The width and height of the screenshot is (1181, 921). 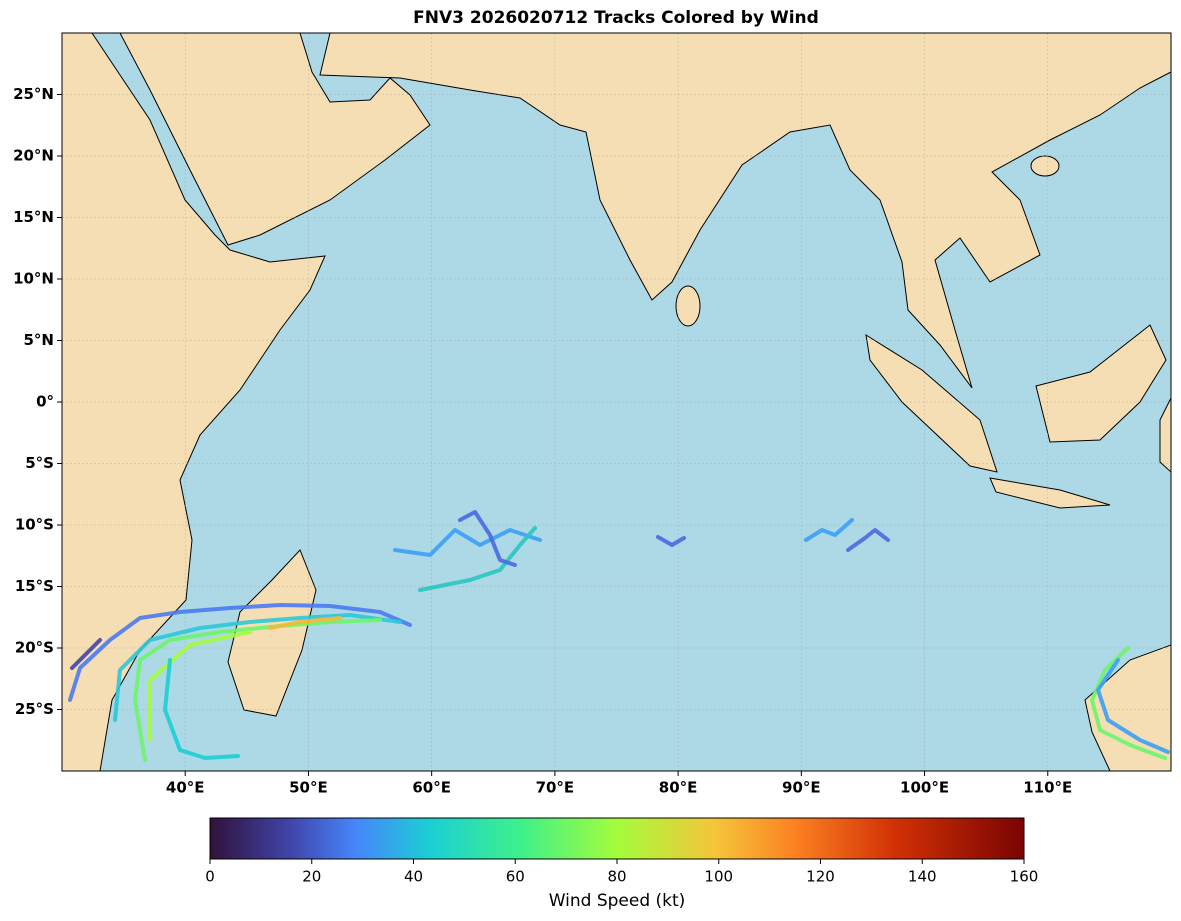 I want to click on x-tick-label: 110°E, so click(x=1047, y=788).